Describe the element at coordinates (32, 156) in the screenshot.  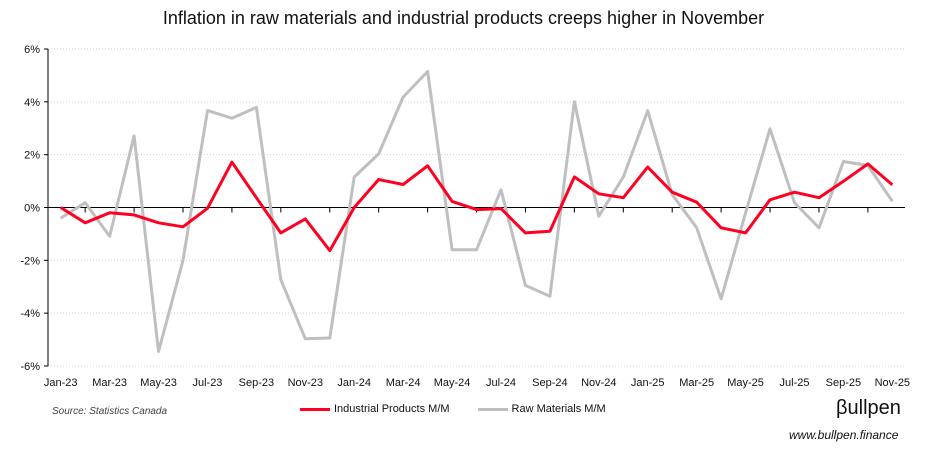
I see `y-tick-label: 2%` at that location.